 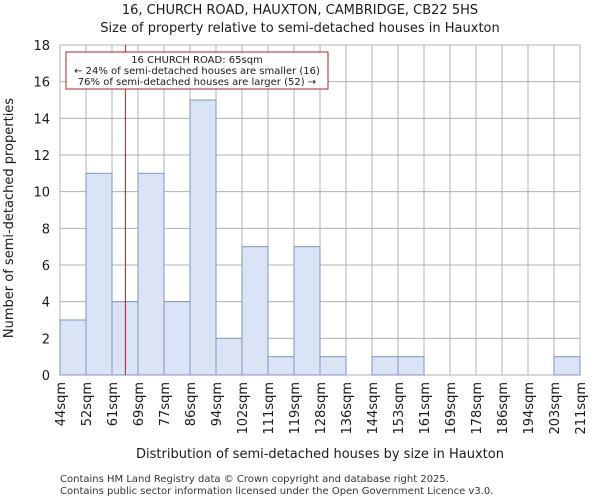 I want to click on y-tick-label: 0, so click(x=46, y=376).